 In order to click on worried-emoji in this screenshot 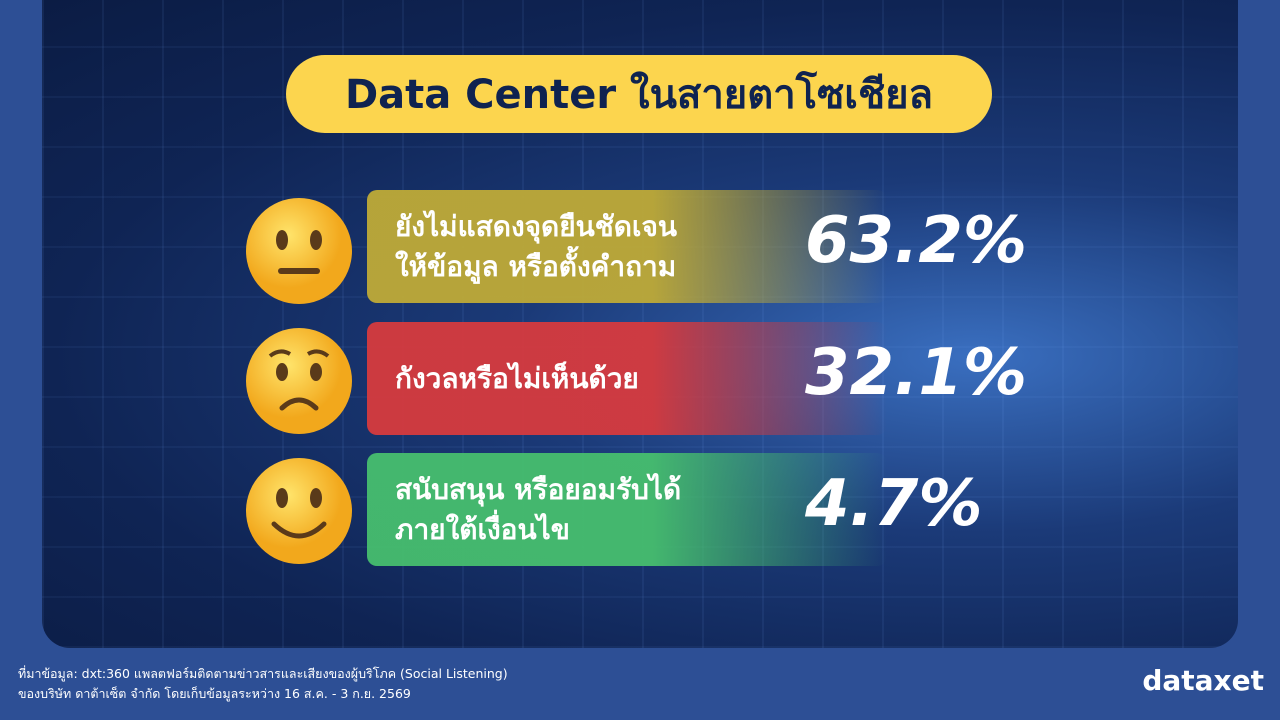, I will do `click(299, 381)`.